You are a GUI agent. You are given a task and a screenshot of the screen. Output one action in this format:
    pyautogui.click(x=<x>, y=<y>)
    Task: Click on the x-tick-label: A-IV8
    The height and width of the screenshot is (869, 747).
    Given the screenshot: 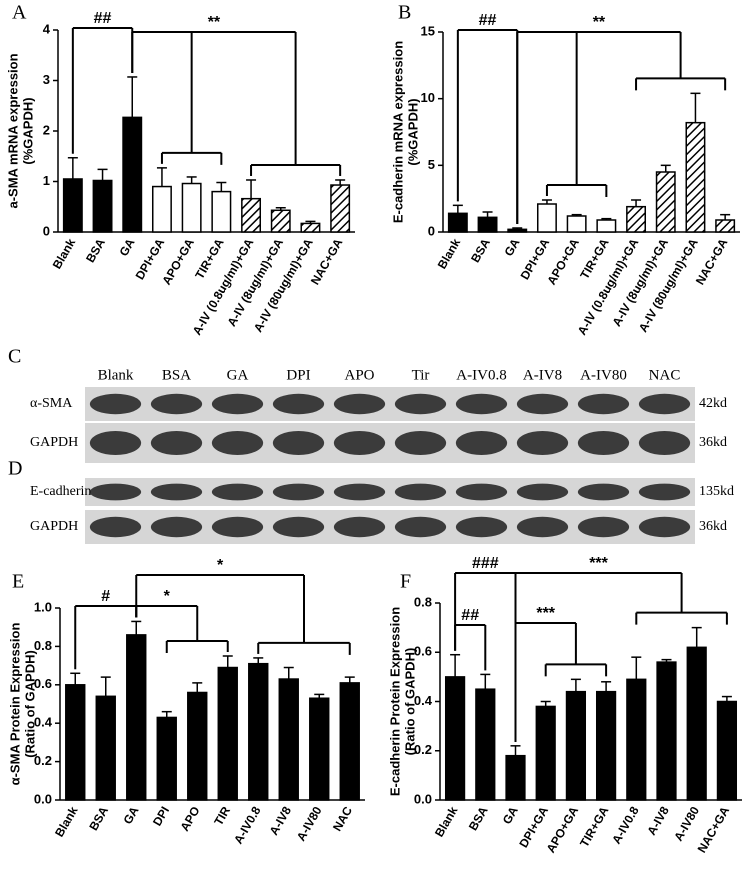 What is the action you would take?
    pyautogui.click(x=281, y=821)
    